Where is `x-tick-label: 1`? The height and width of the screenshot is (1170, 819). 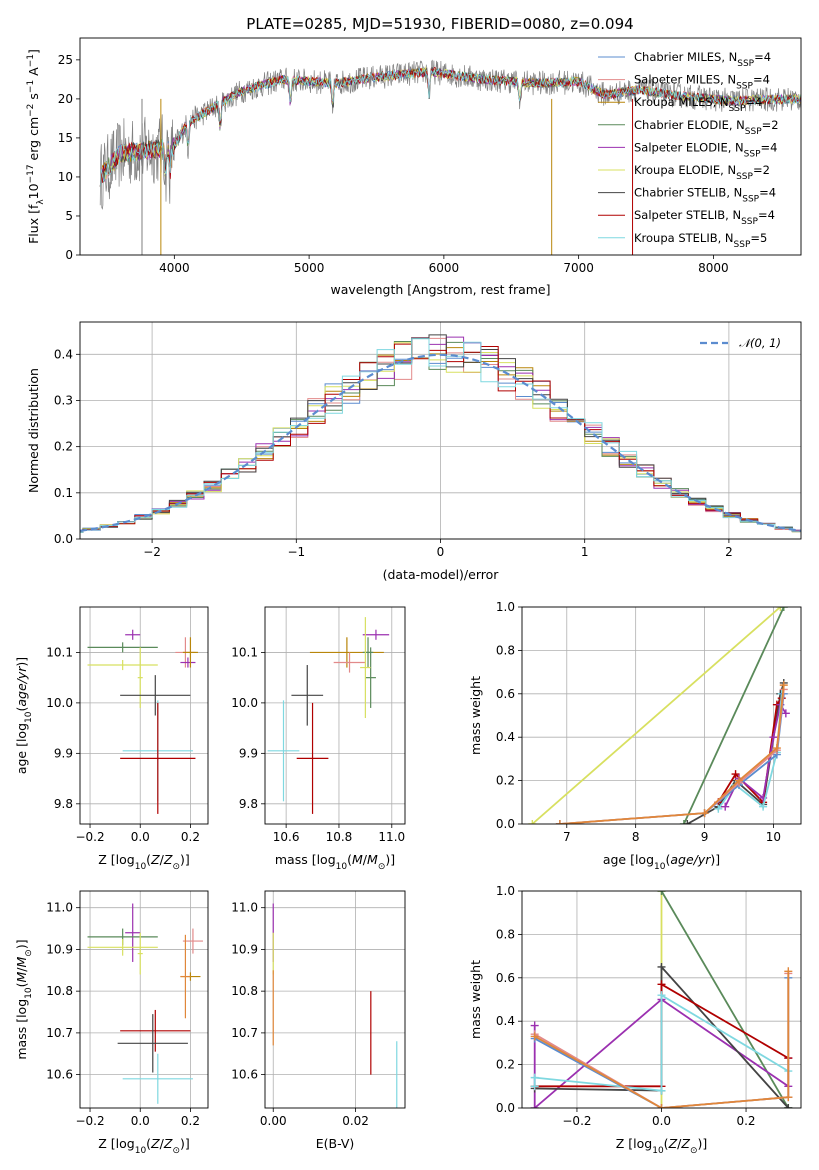
x-tick-label: 1 is located at coordinates (585, 552).